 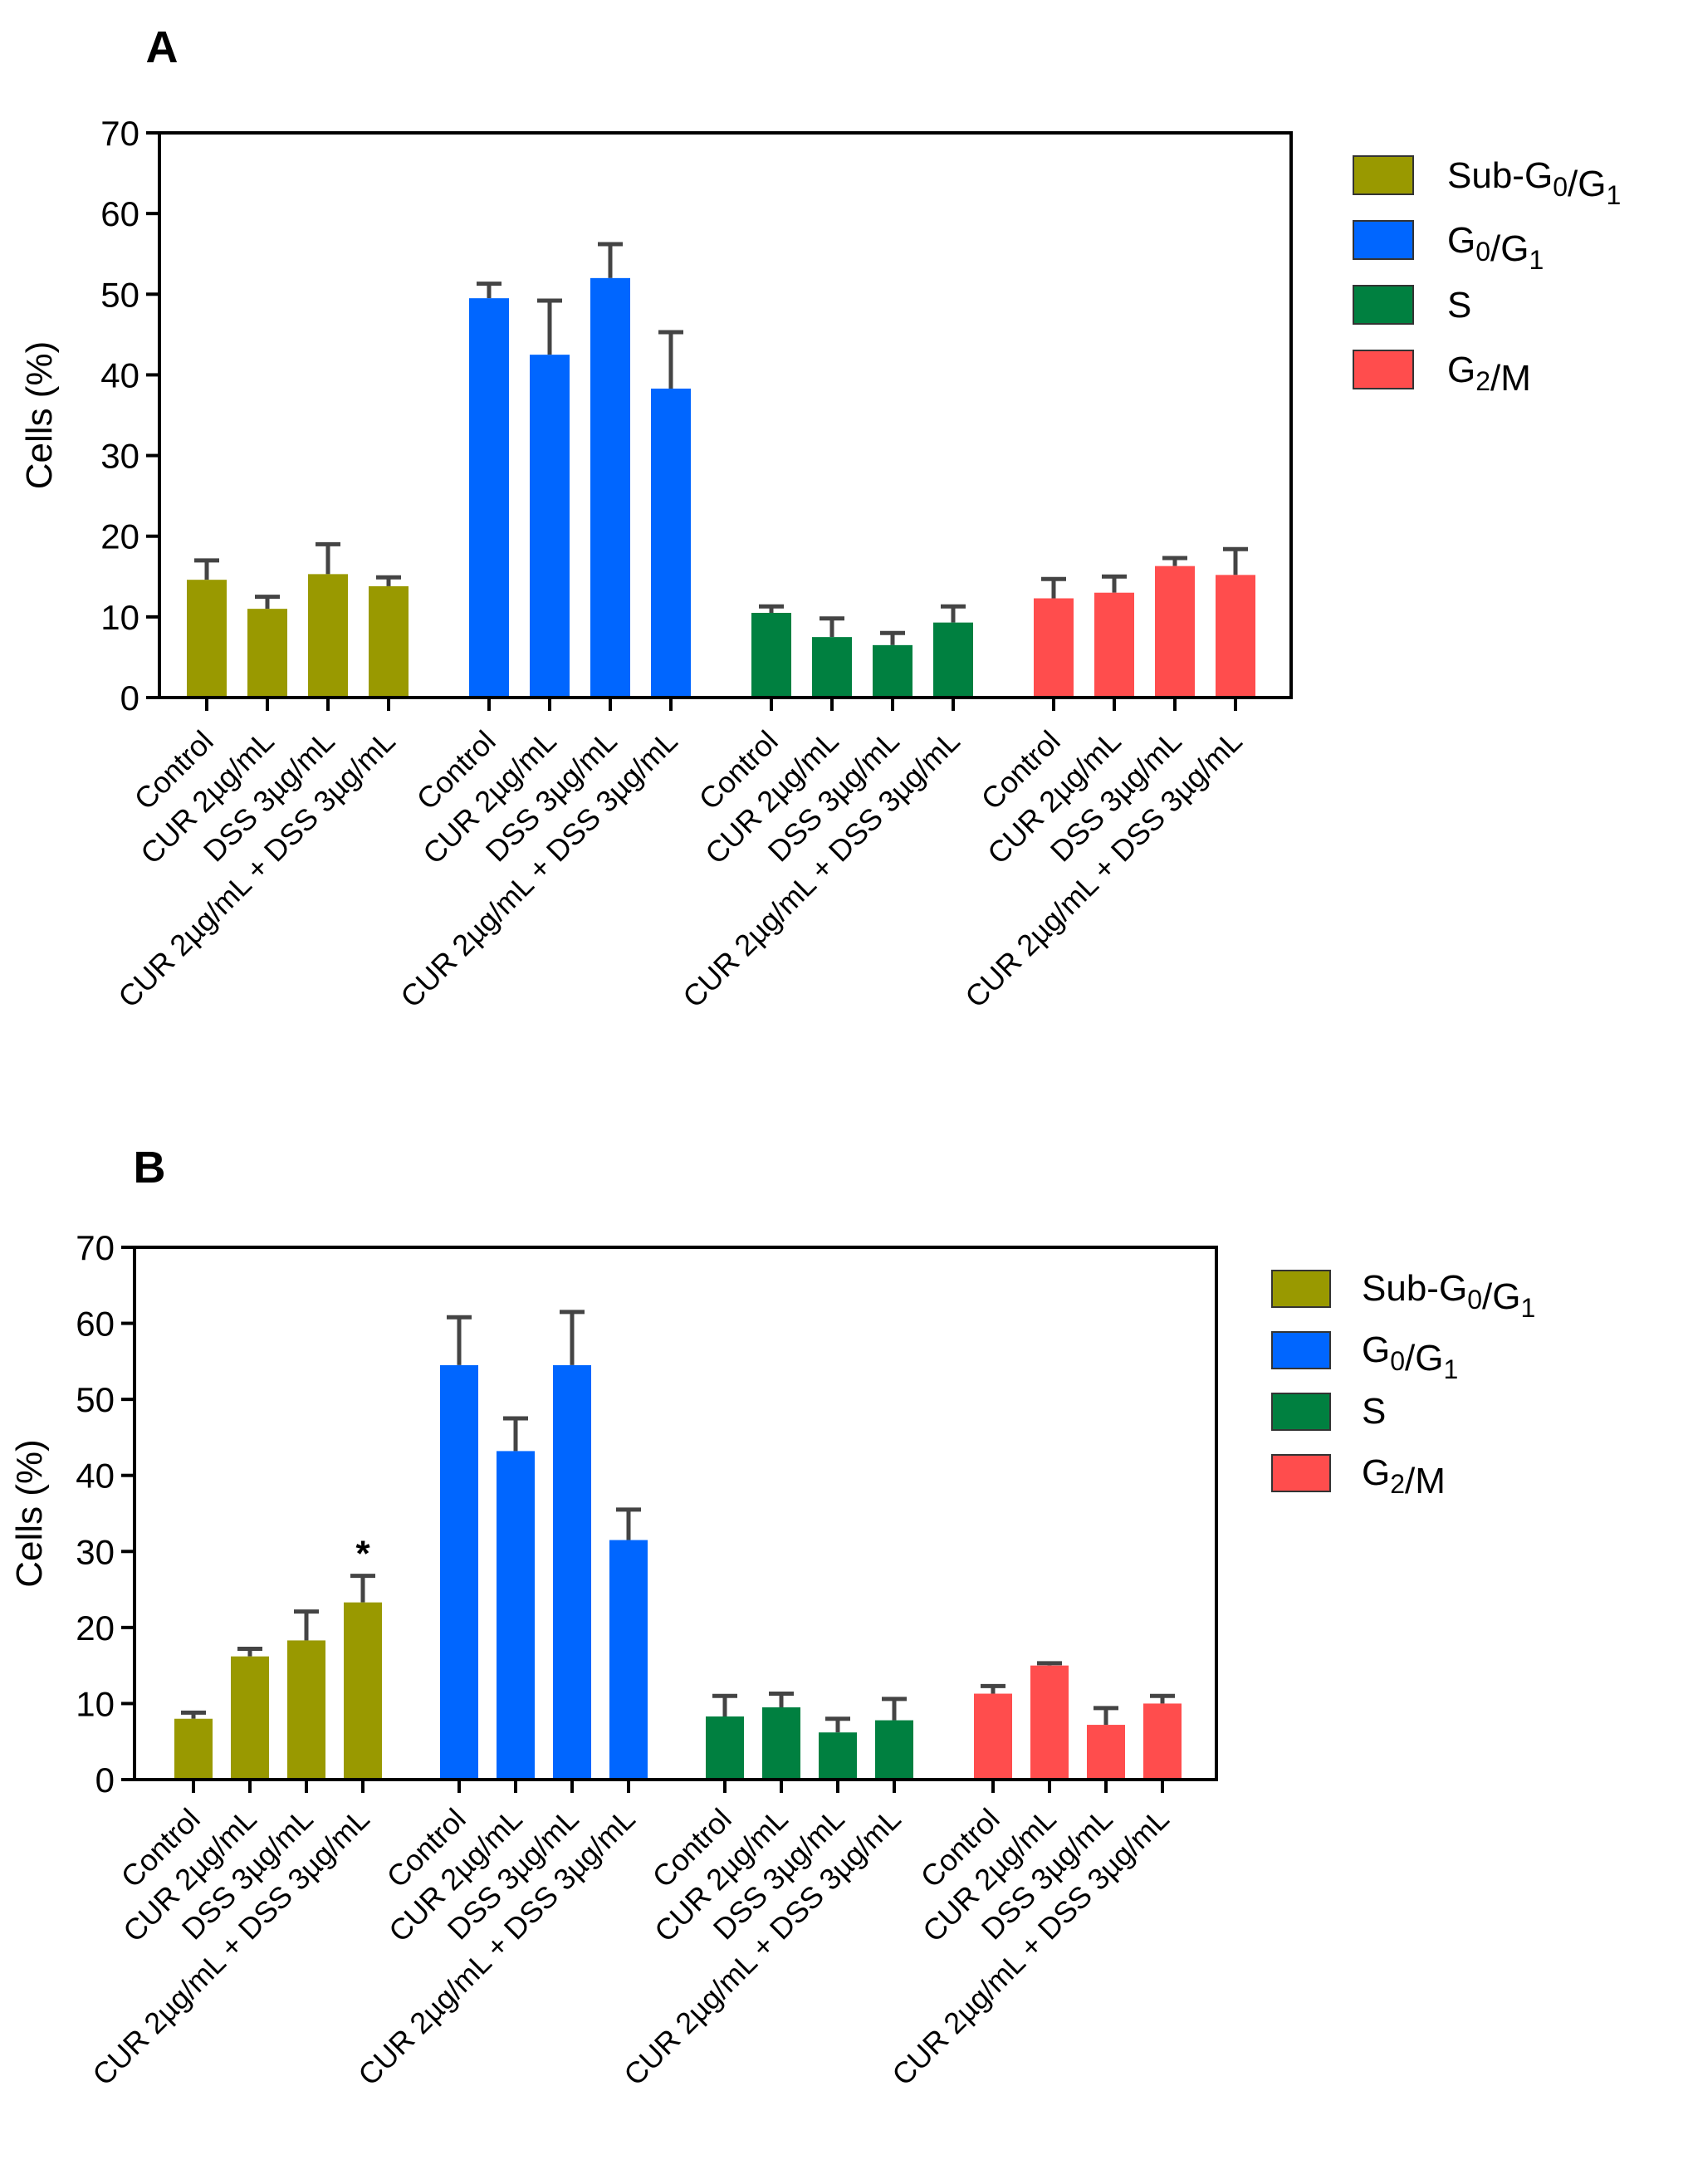 What do you see at coordinates (150, 1167) in the screenshot?
I see `panel-letter: B` at bounding box center [150, 1167].